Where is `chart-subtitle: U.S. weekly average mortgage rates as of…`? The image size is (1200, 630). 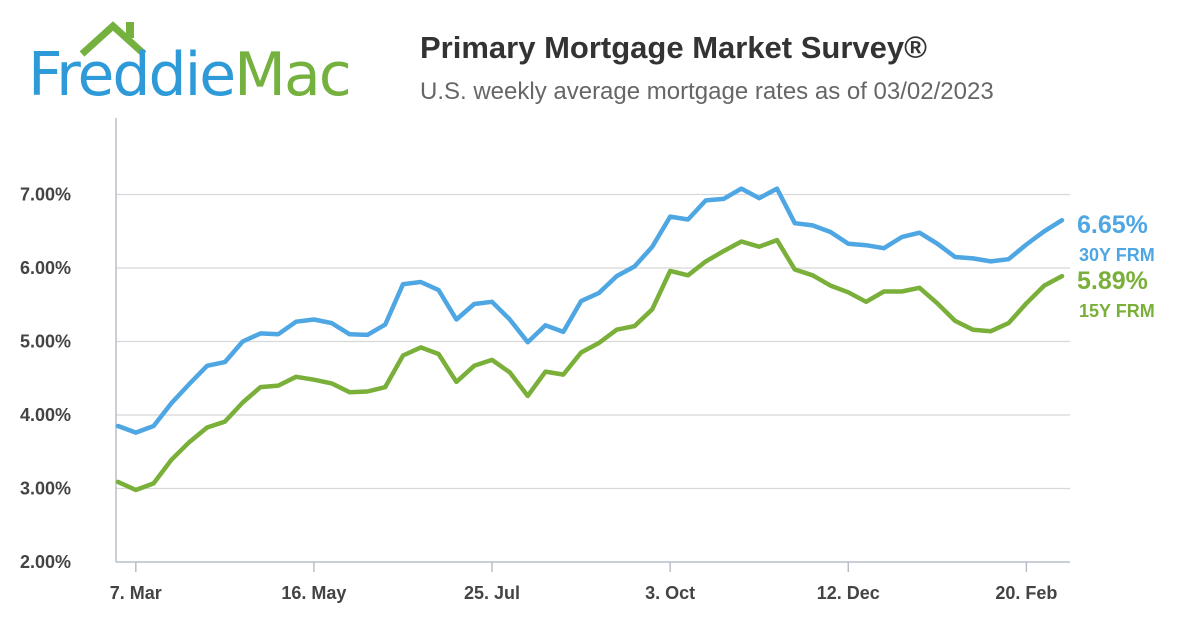
chart-subtitle: U.S. weekly average mortgage rates as of… is located at coordinates (707, 91).